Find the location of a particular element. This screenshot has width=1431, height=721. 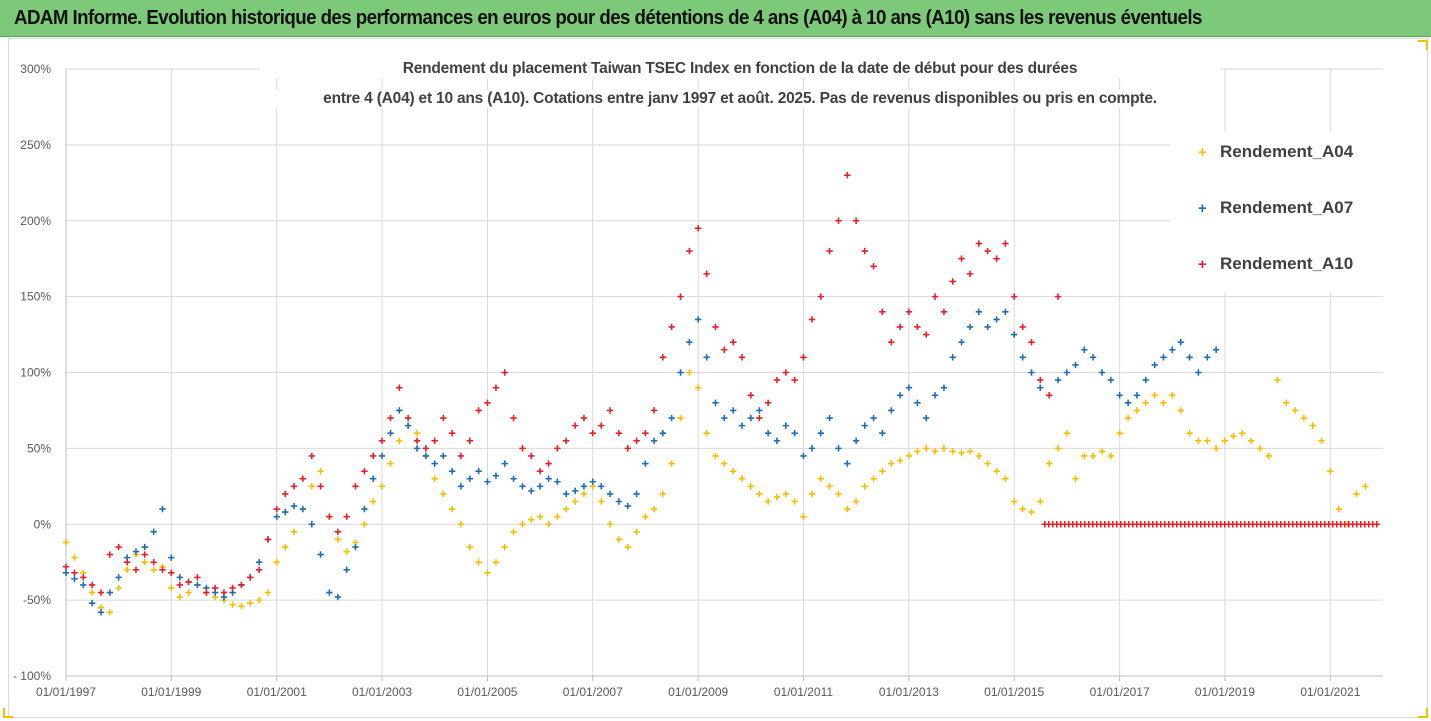

x-tick-label: 01/01/2019 is located at coordinates (1225, 692).